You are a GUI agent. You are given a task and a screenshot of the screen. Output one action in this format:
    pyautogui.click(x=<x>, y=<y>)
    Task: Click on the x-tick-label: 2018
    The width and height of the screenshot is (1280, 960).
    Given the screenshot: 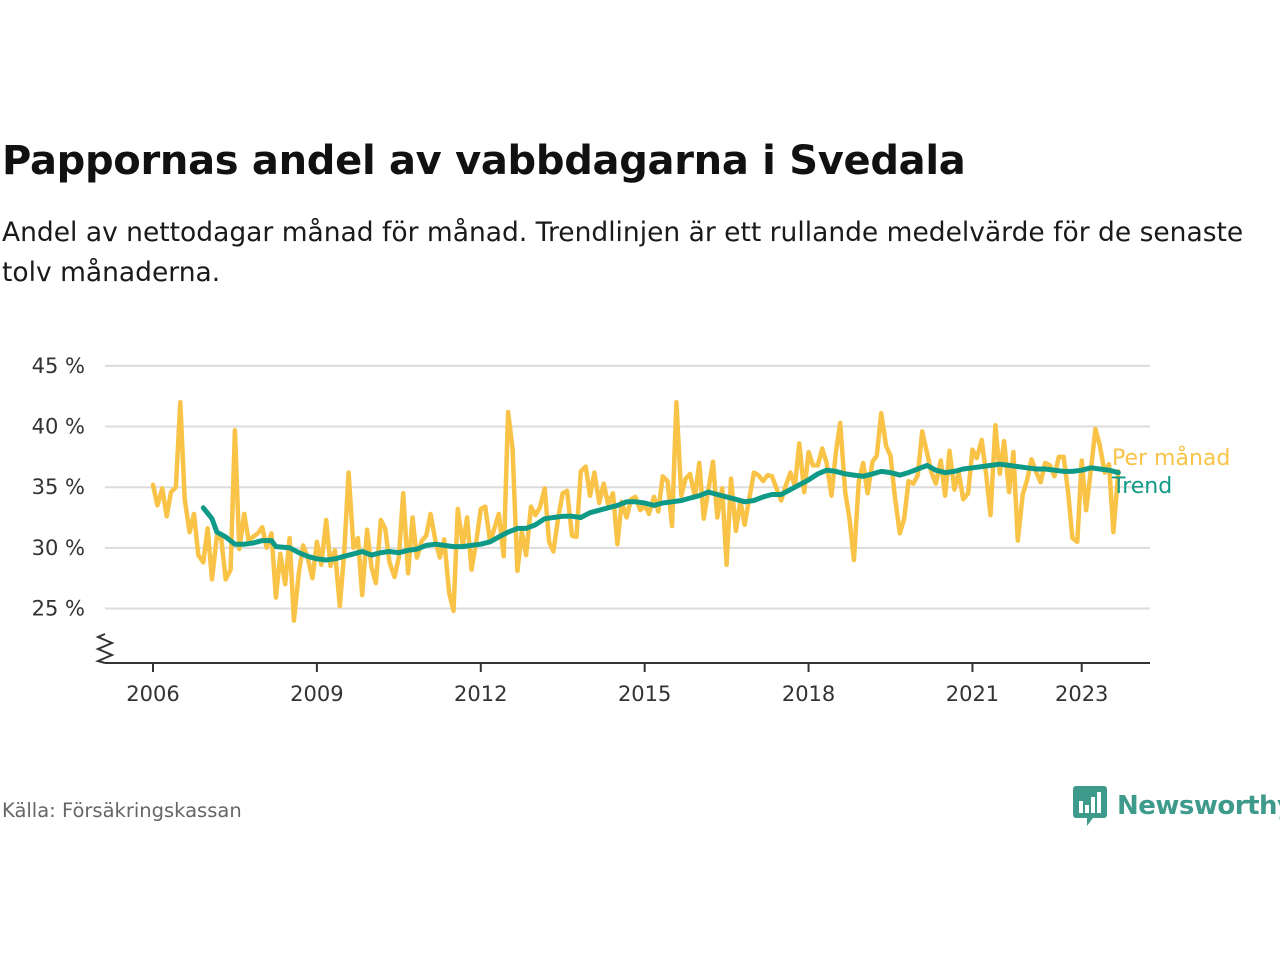 What is the action you would take?
    pyautogui.click(x=808, y=694)
    